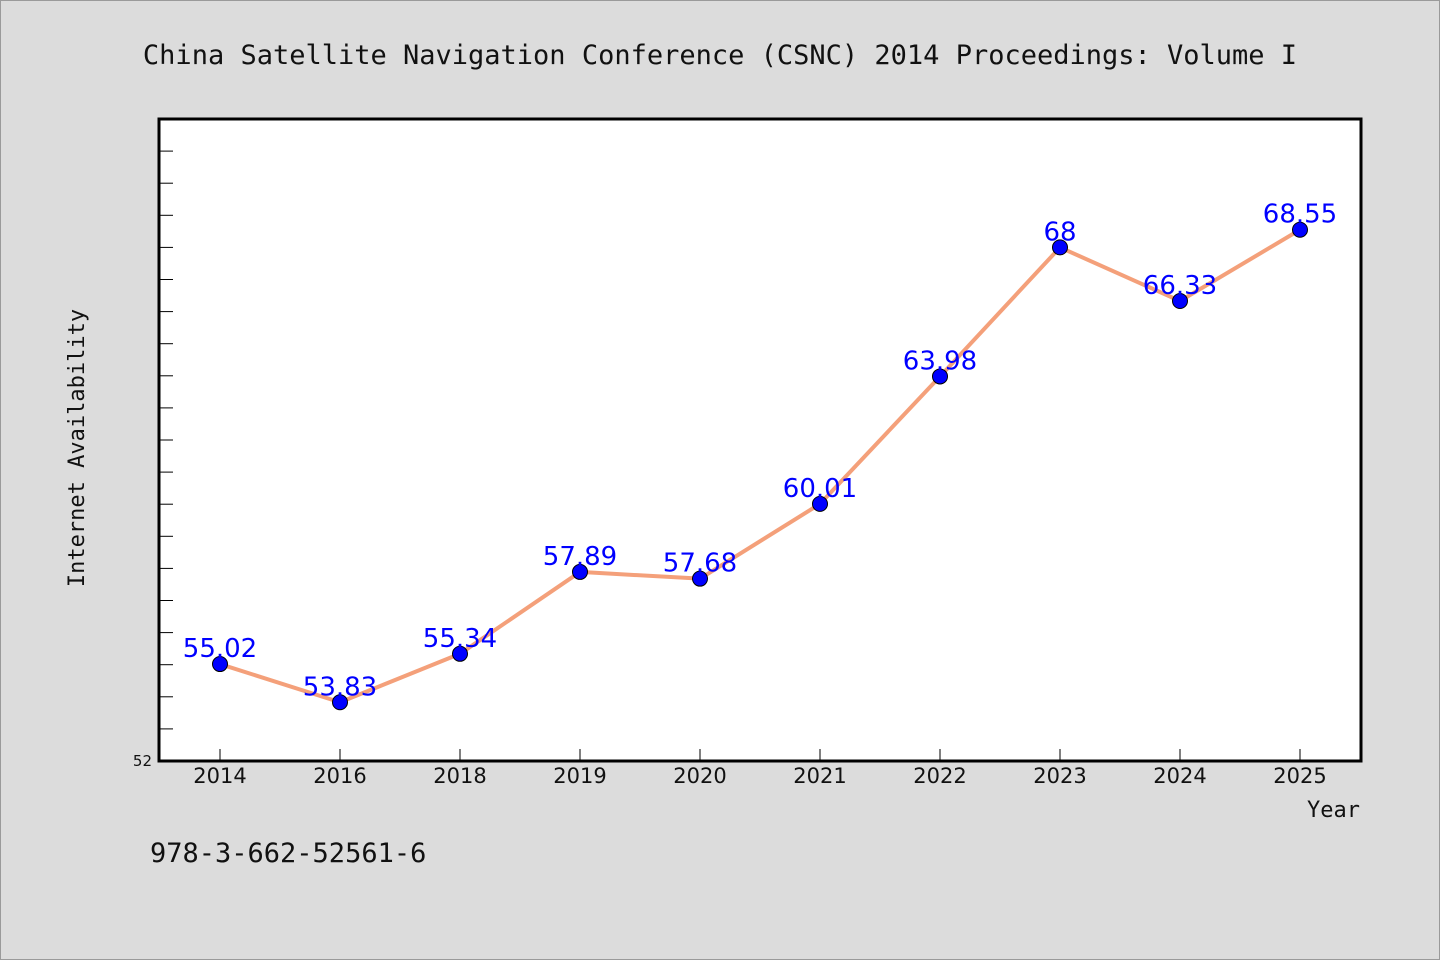  Describe the element at coordinates (460, 639) in the screenshot. I see `data-label: 55.34` at that location.